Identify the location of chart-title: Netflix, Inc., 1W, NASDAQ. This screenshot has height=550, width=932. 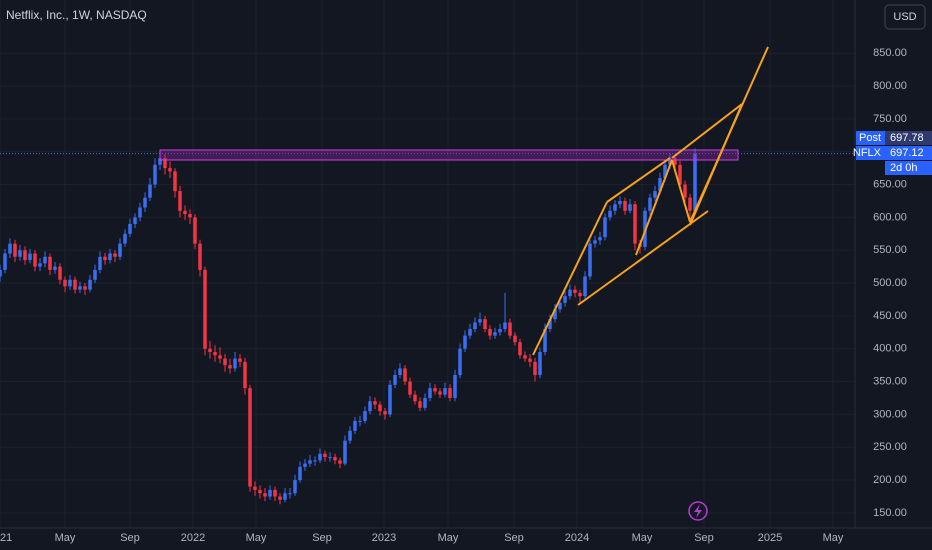
(76, 15).